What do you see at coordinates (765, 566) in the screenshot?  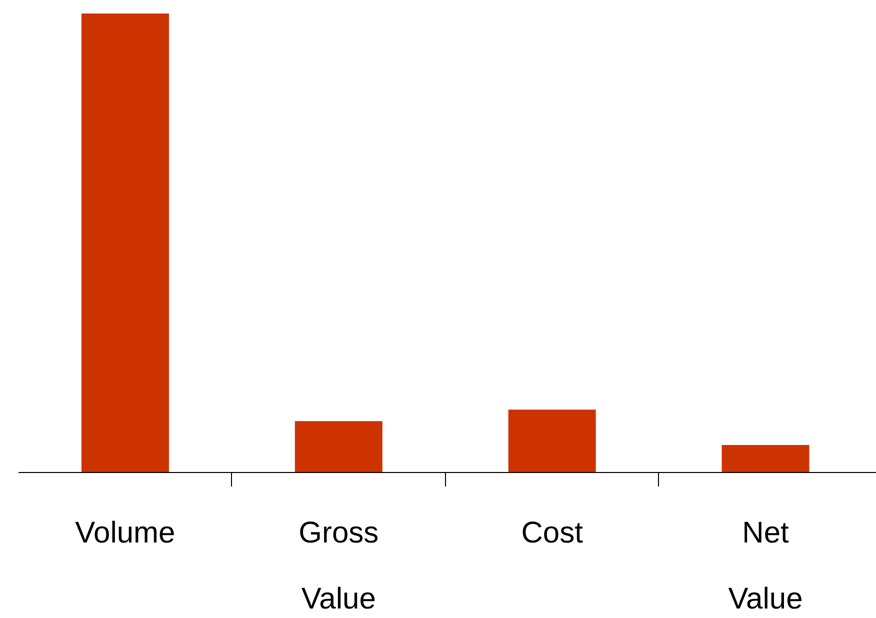 I see `x-tick-label: Net Value` at bounding box center [765, 566].